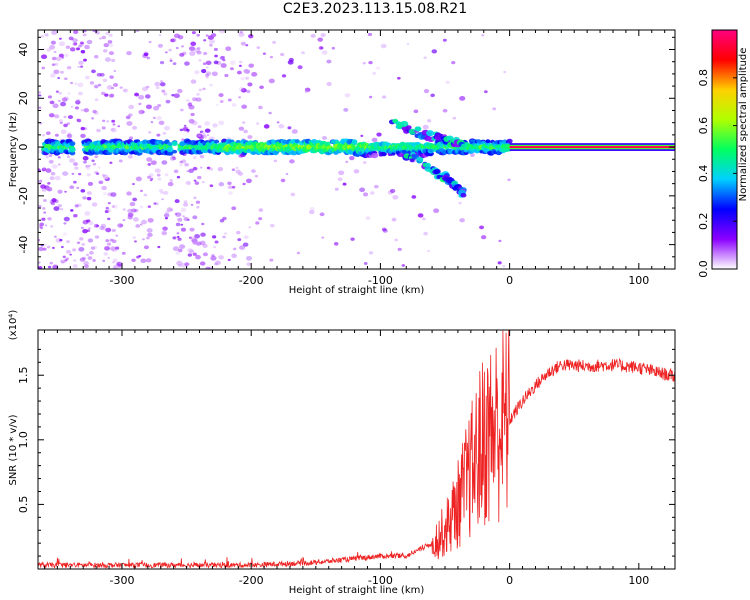 This screenshot has height=600, width=750. I want to click on x-axis-label: Height of straight line (km), so click(357, 290).